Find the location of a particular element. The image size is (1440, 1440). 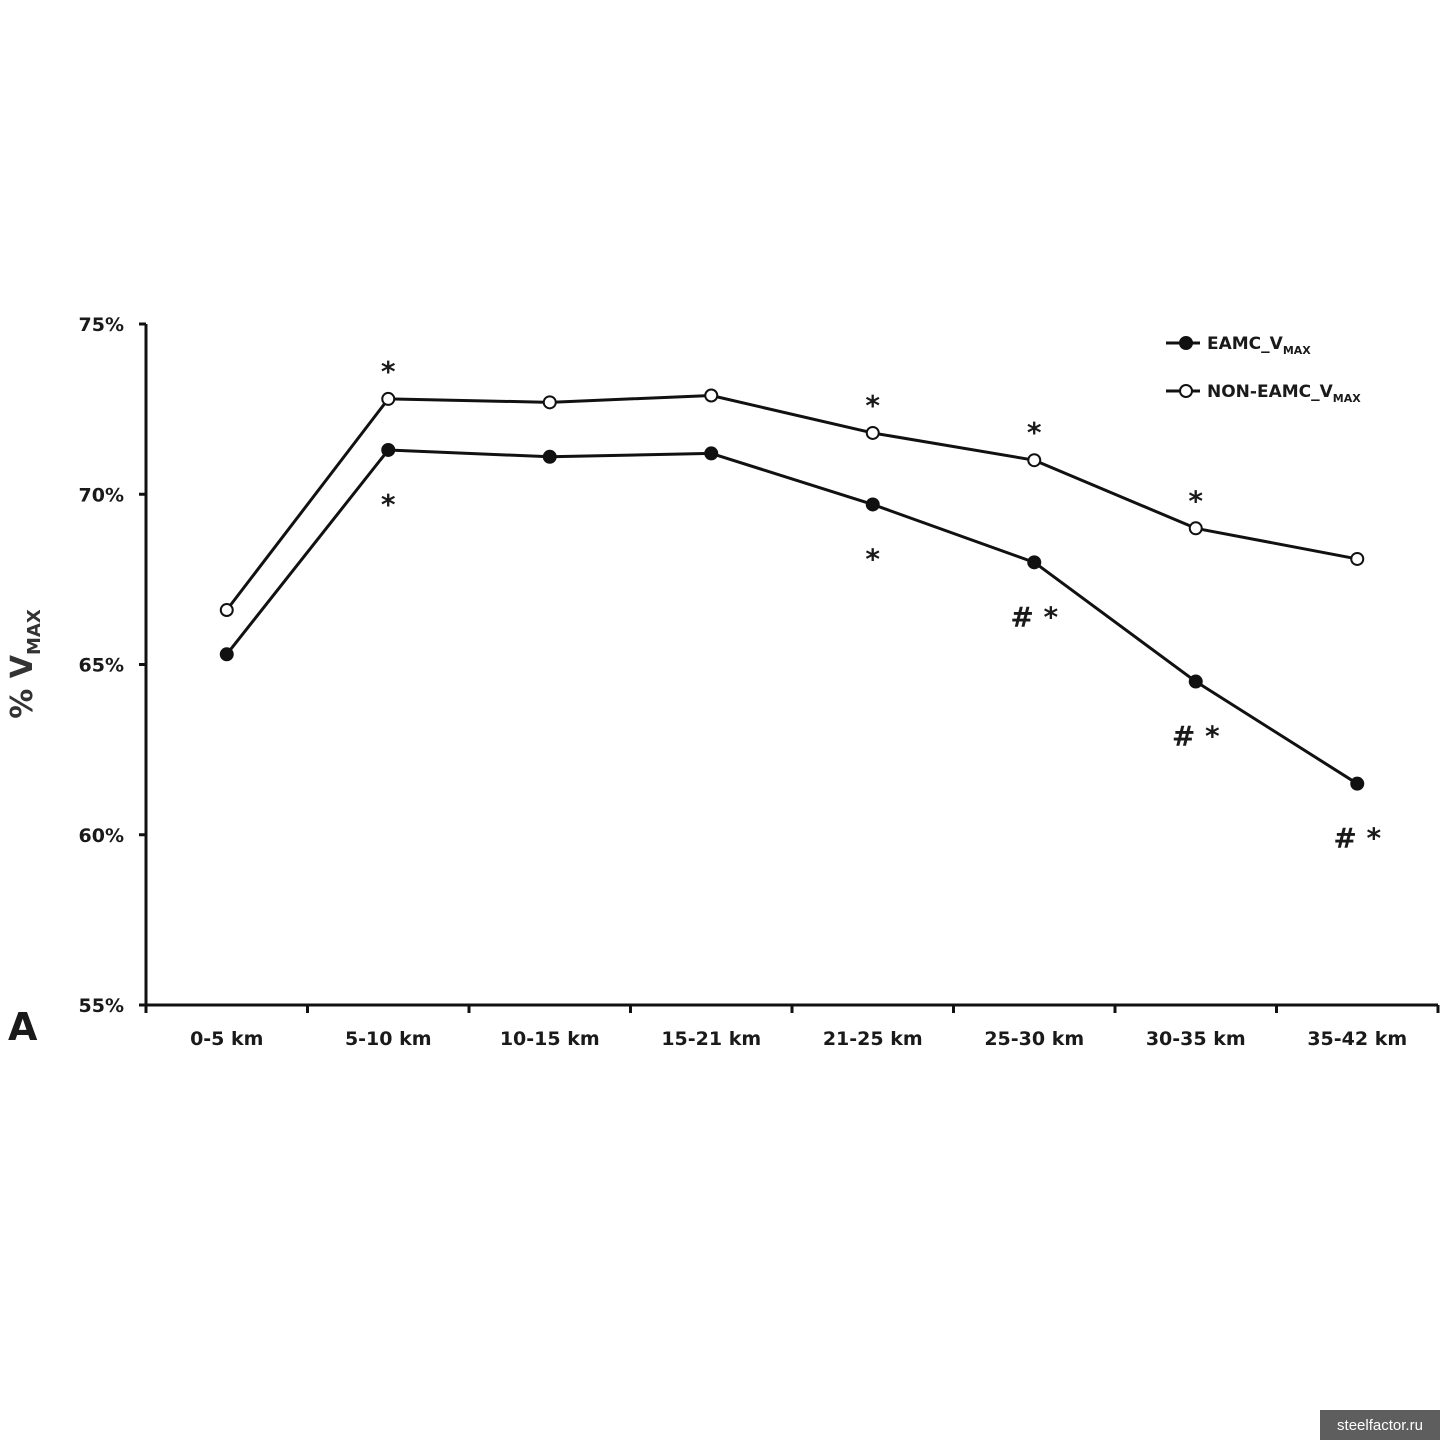

x-tick-label: 15-21 km is located at coordinates (711, 1039).